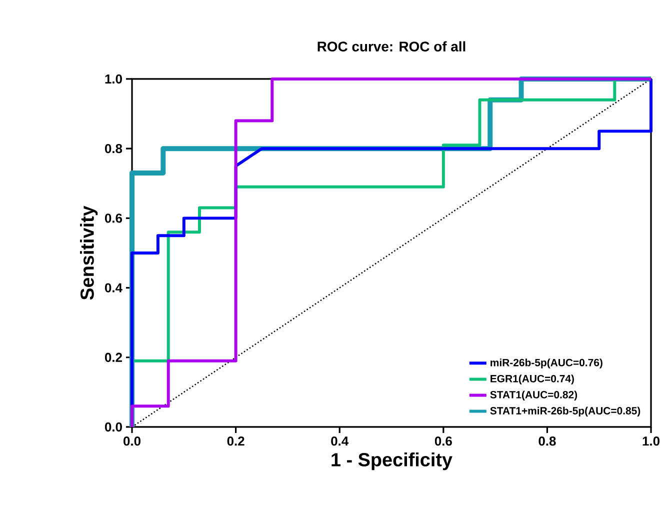 This screenshot has width=670, height=509. What do you see at coordinates (113, 149) in the screenshot?
I see `y-tick-label: 0.8` at bounding box center [113, 149].